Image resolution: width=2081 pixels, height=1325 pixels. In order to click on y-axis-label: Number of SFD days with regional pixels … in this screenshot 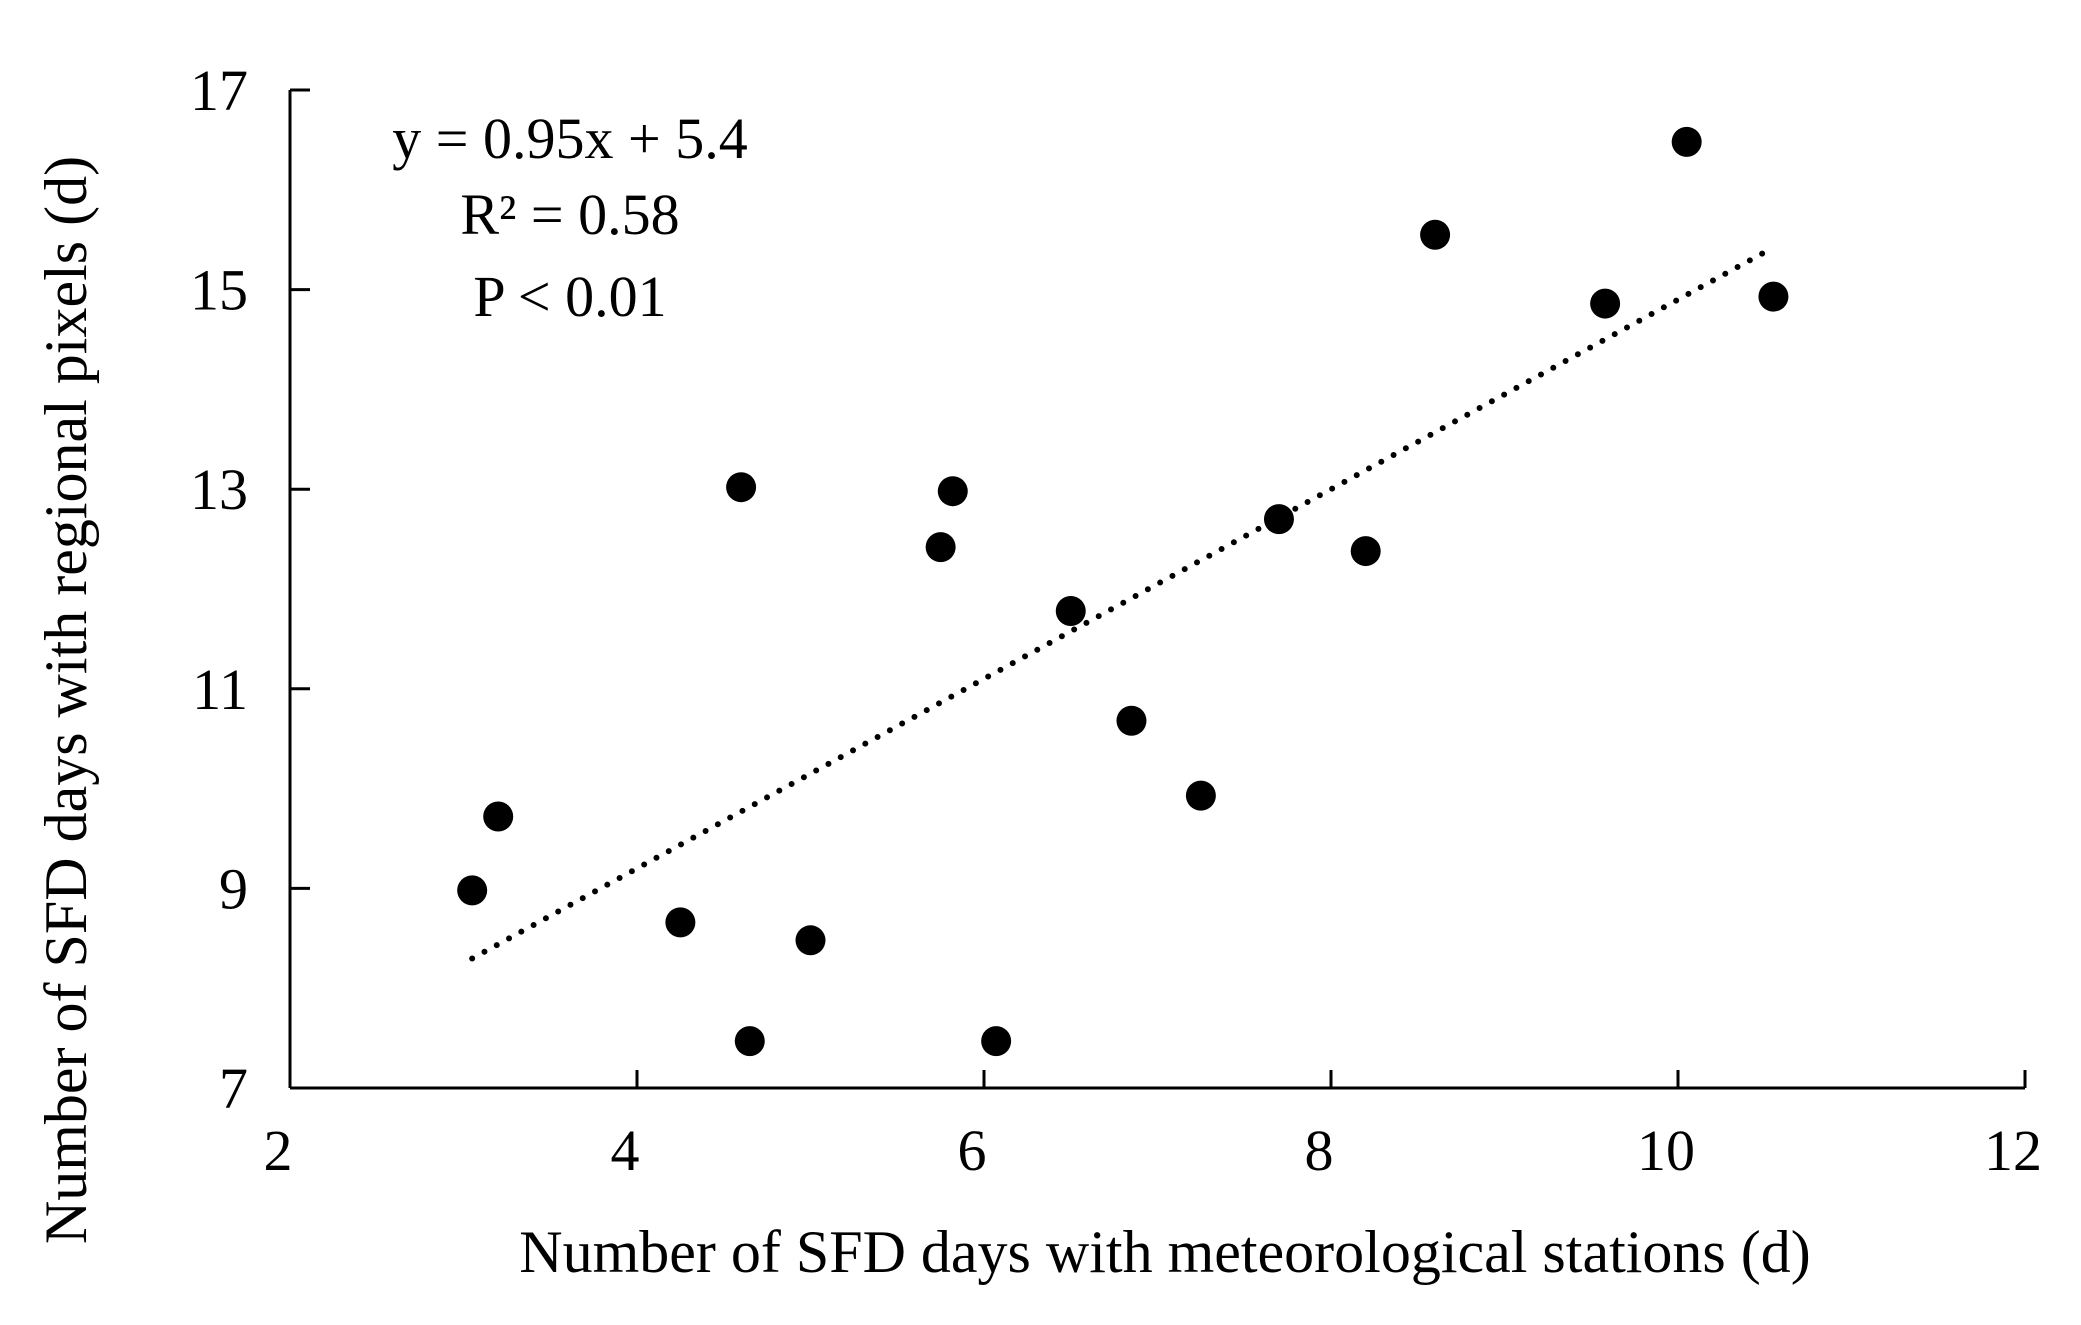, I will do `click(66, 700)`.